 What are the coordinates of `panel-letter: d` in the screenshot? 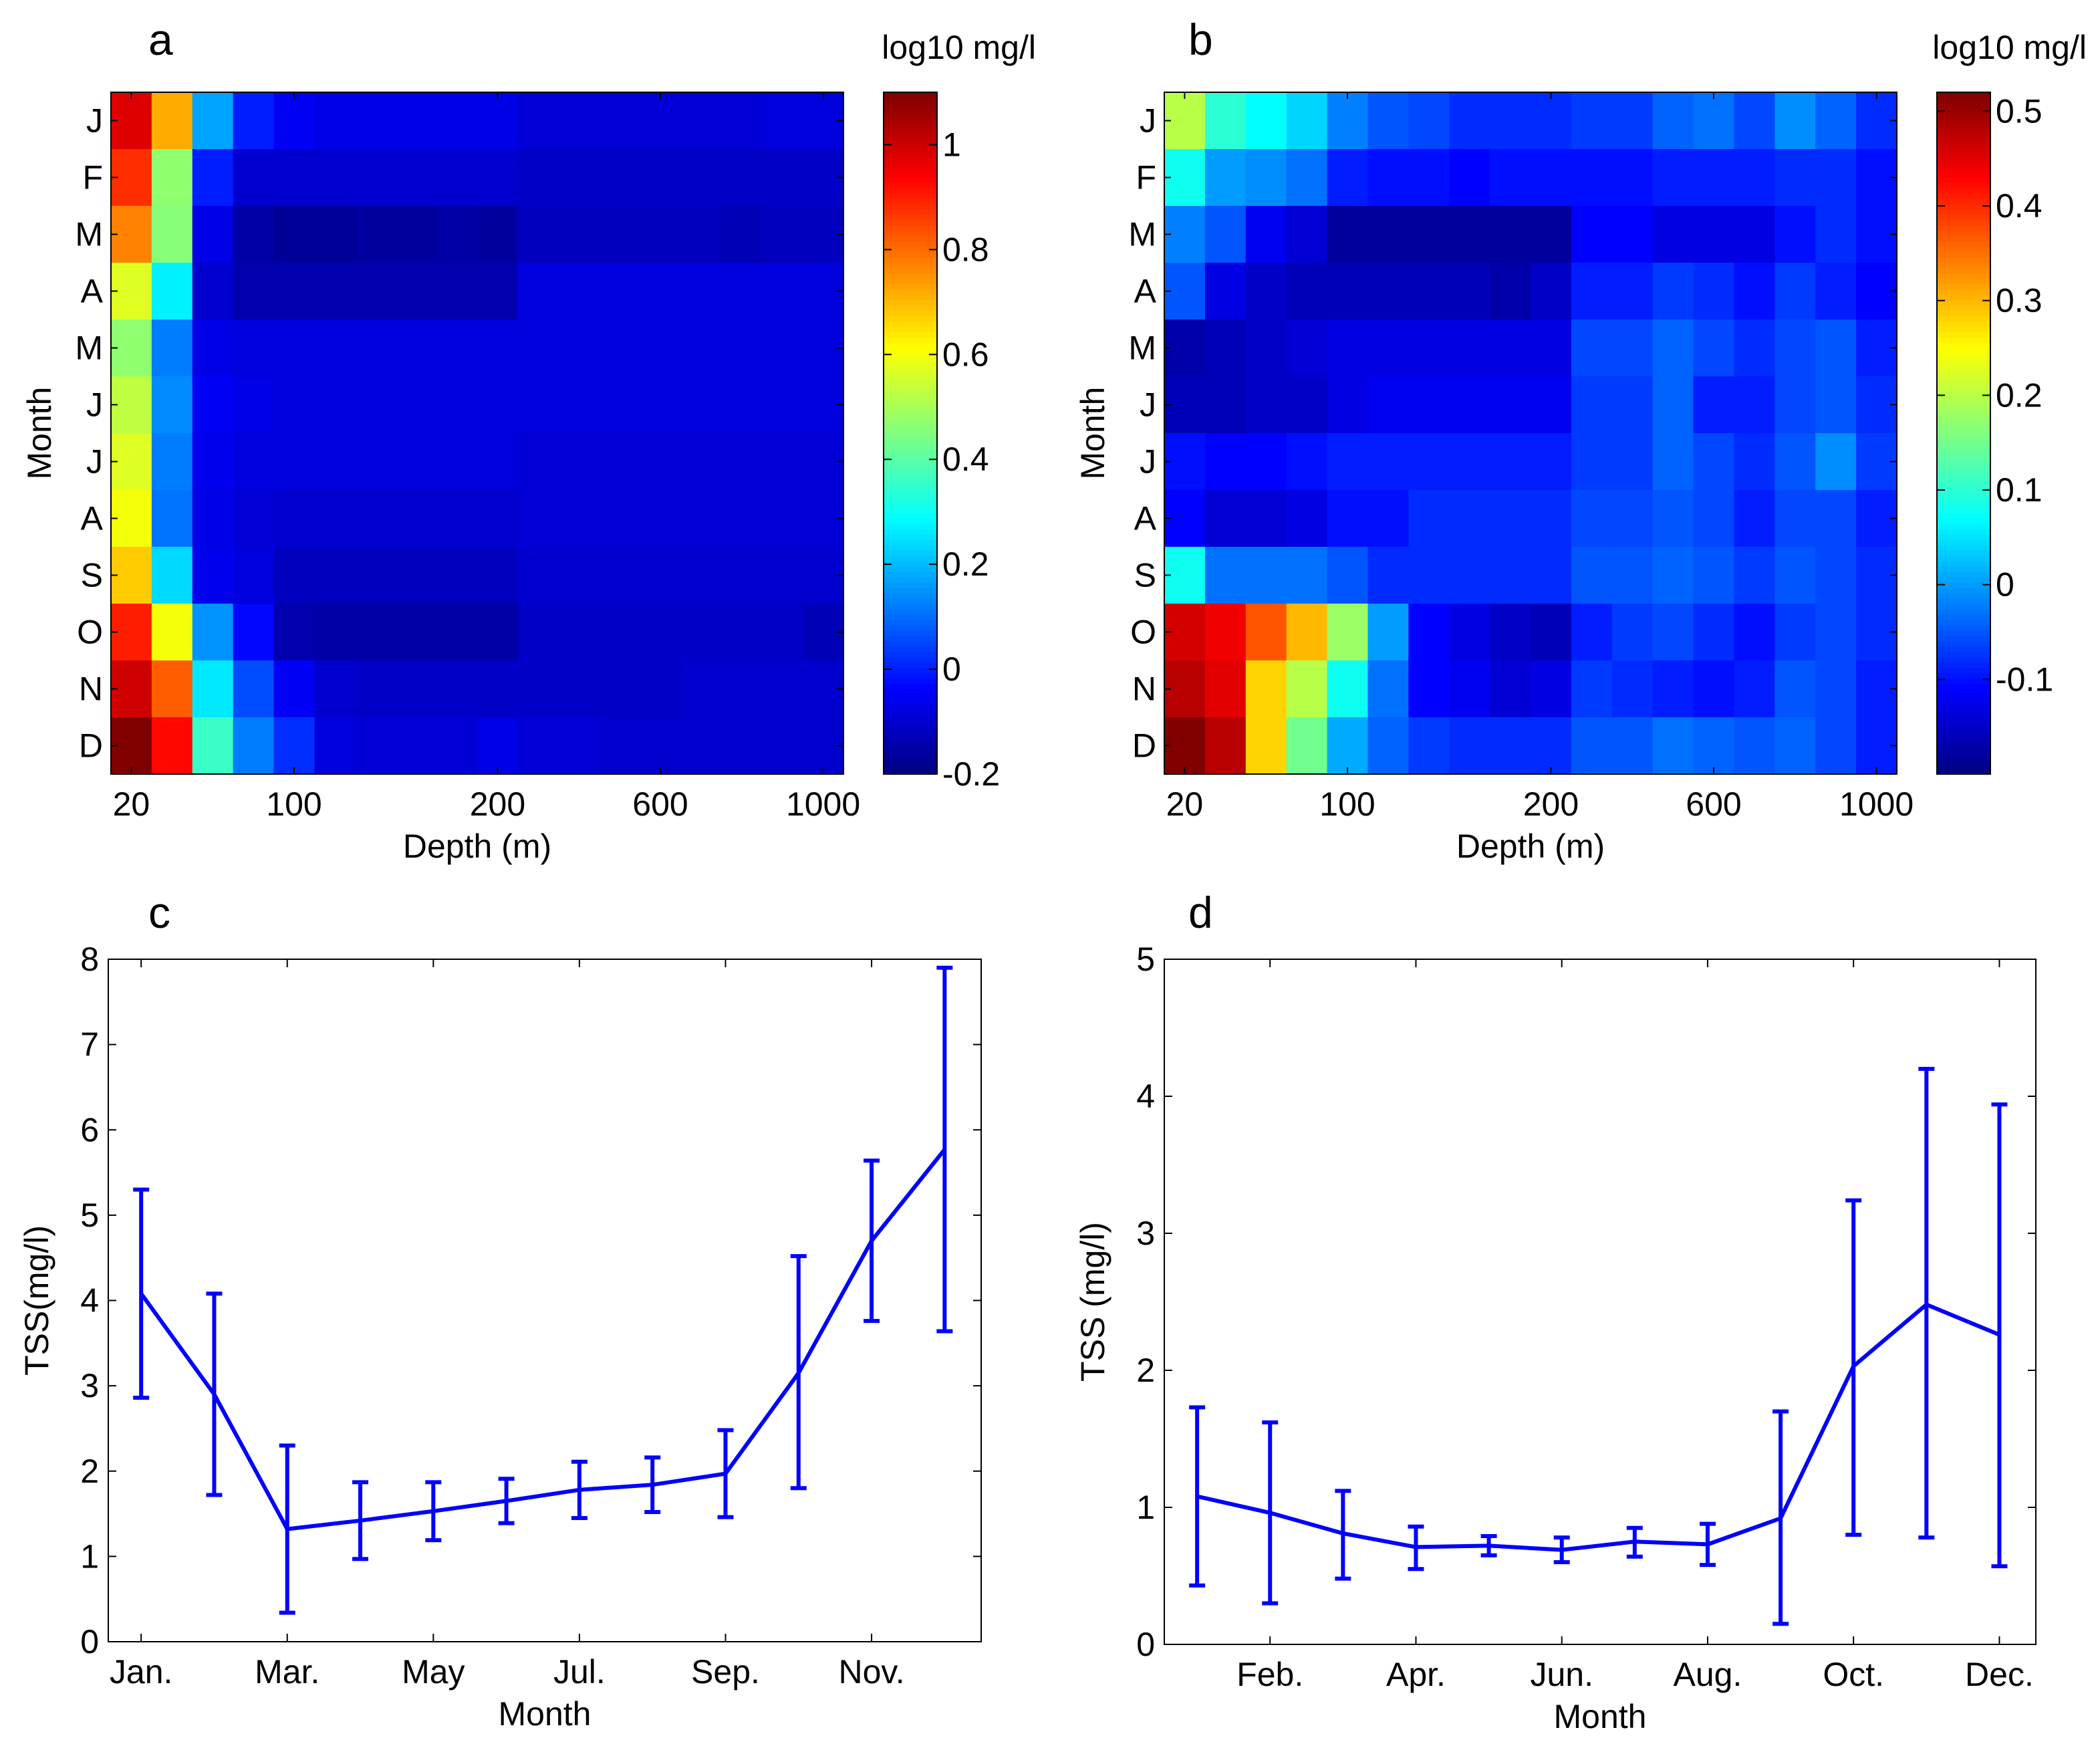 It's located at (1200, 912).